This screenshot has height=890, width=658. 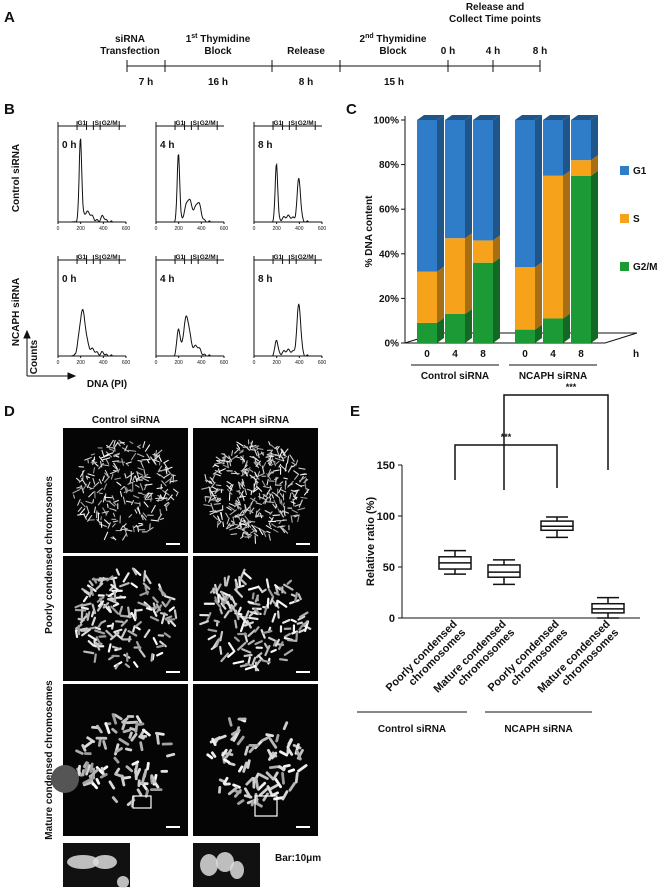 I want to click on y-tick-label: 20%, so click(x=389, y=299).